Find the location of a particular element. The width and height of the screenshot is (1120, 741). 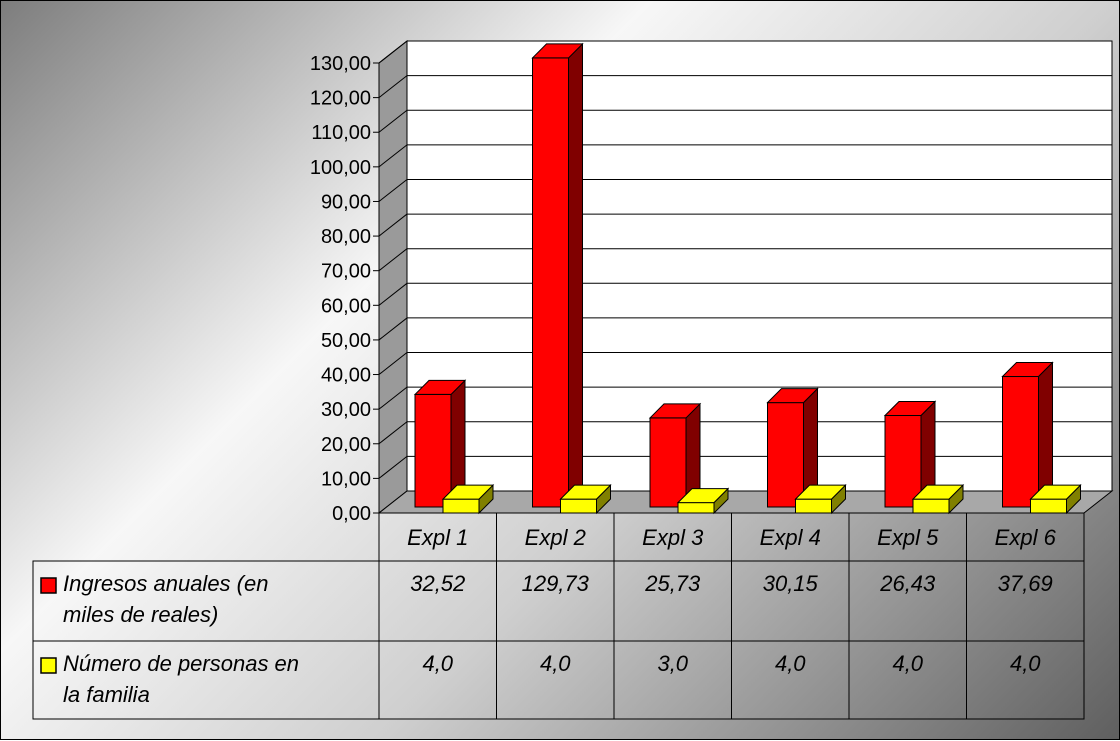

y-tick-label: 80,00 is located at coordinates (346, 237).